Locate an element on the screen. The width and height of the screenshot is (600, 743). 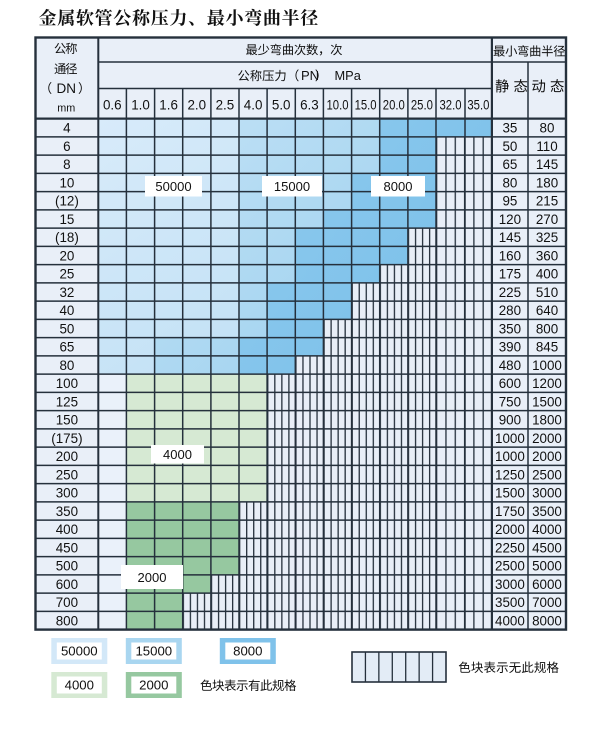
svg-text: 225 is located at coordinates (510, 292).